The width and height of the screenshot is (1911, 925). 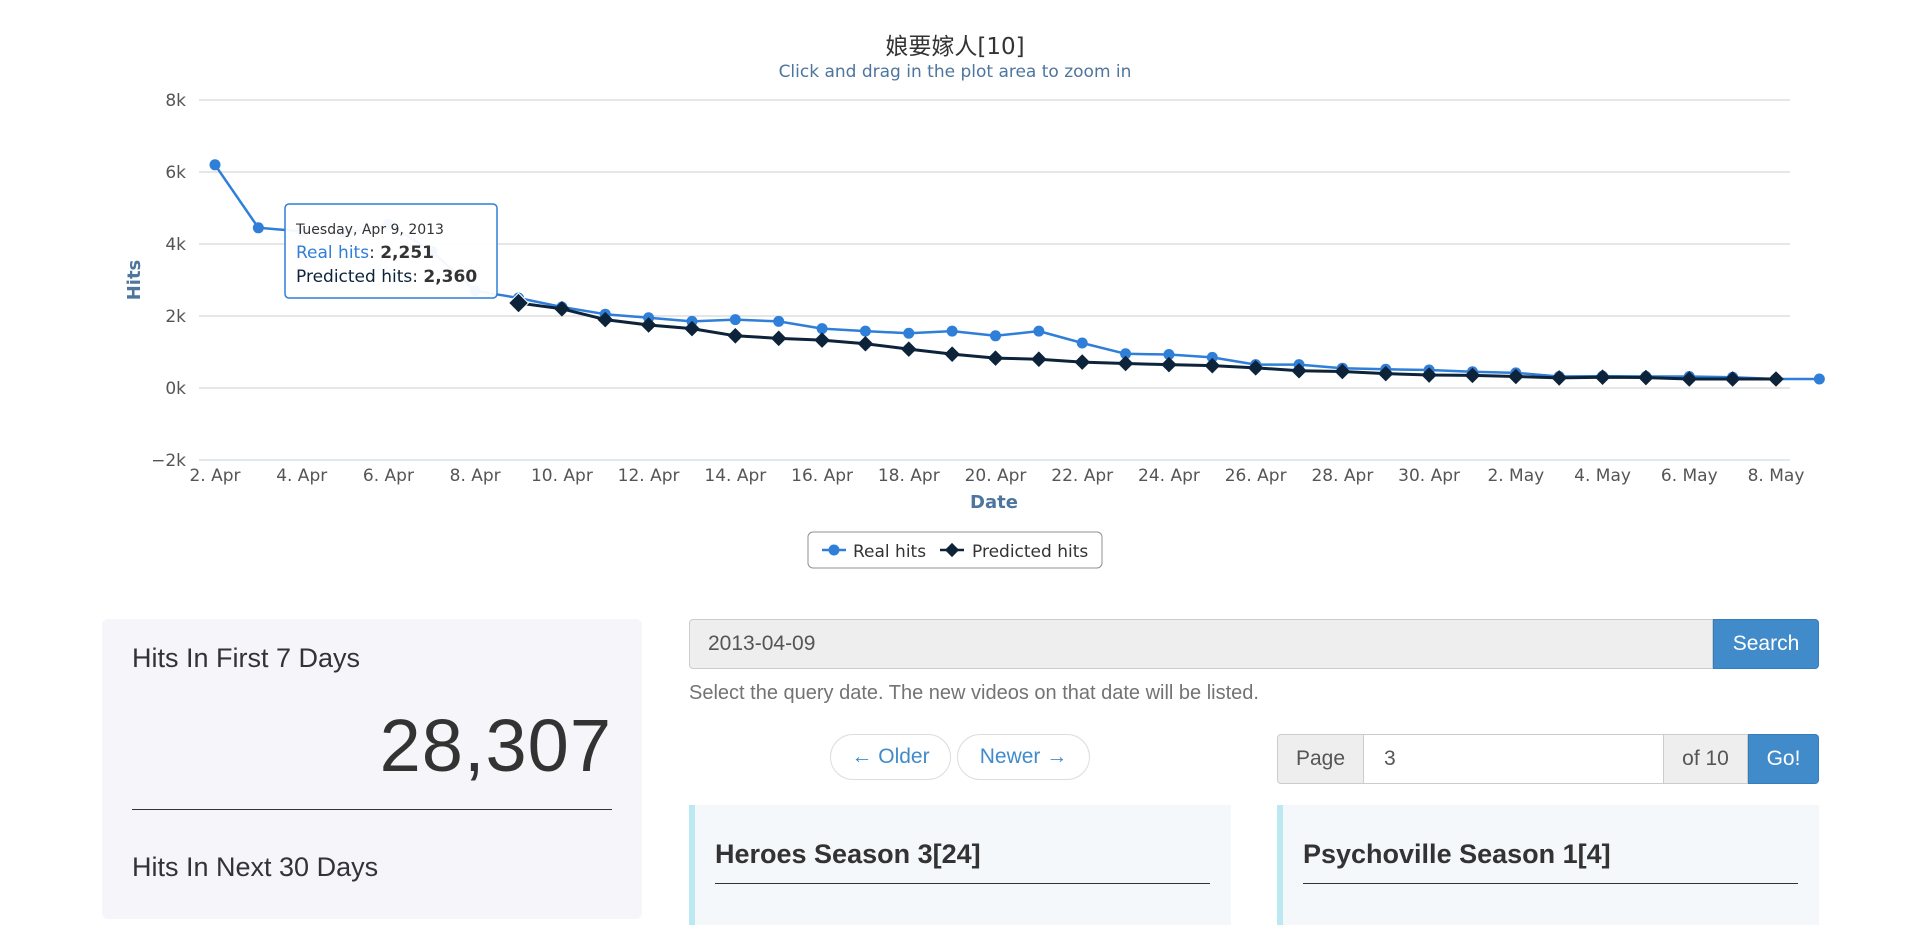 I want to click on x-tick-label: 22. Apr, so click(x=1082, y=476).